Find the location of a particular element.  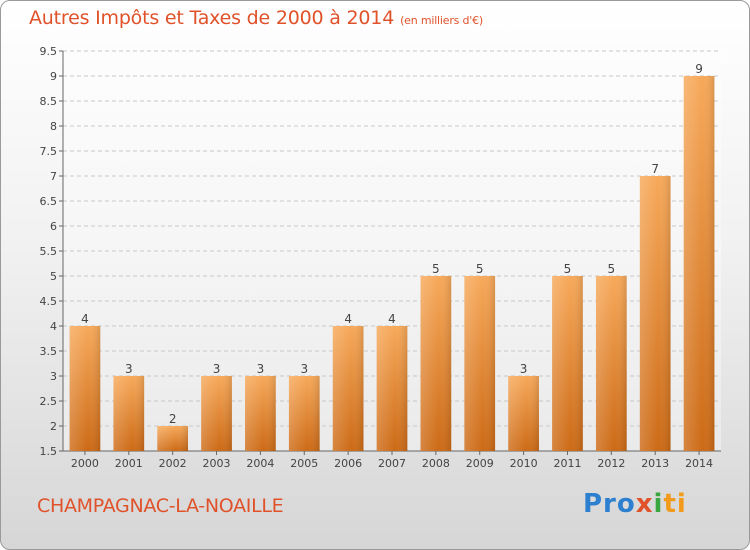

x-tick-label: 2001 is located at coordinates (129, 463).